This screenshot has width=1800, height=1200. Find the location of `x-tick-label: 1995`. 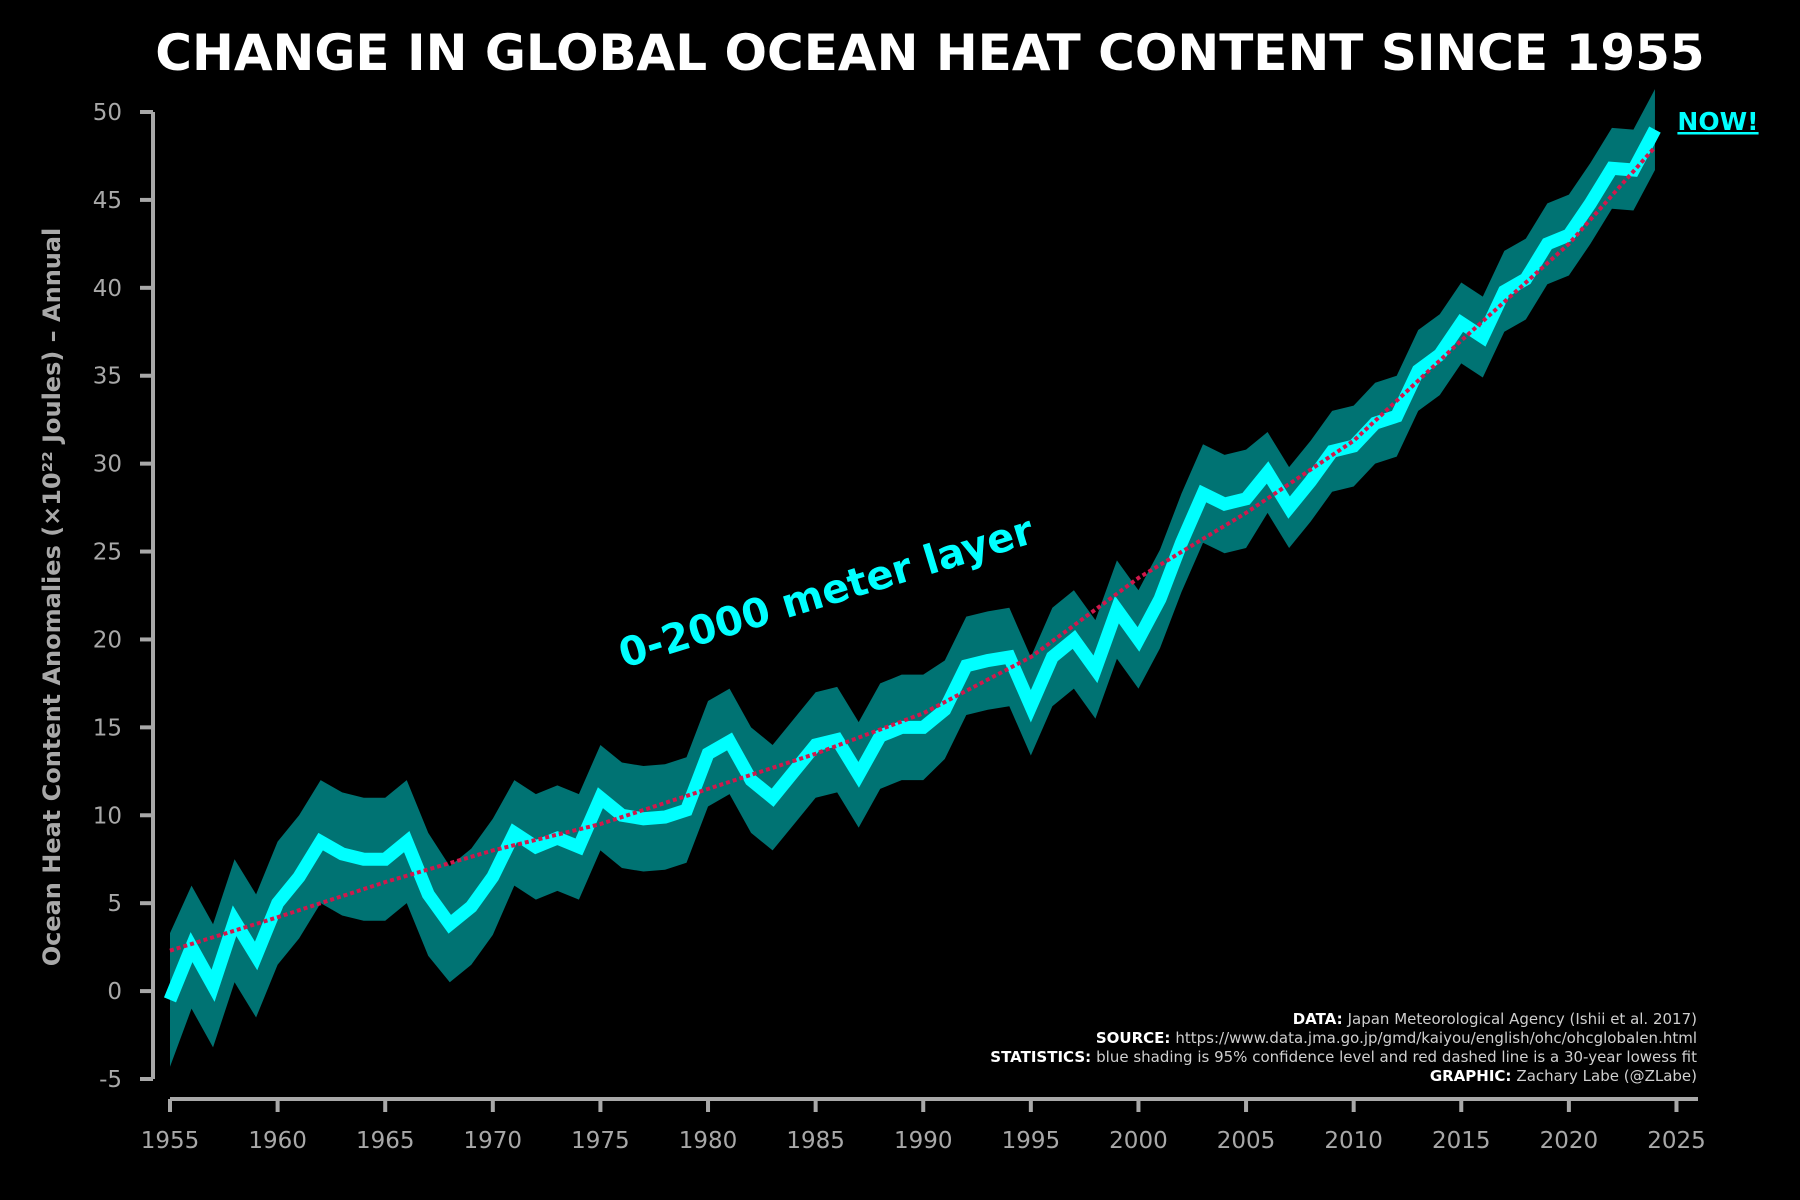

x-tick-label: 1995 is located at coordinates (1031, 1141).